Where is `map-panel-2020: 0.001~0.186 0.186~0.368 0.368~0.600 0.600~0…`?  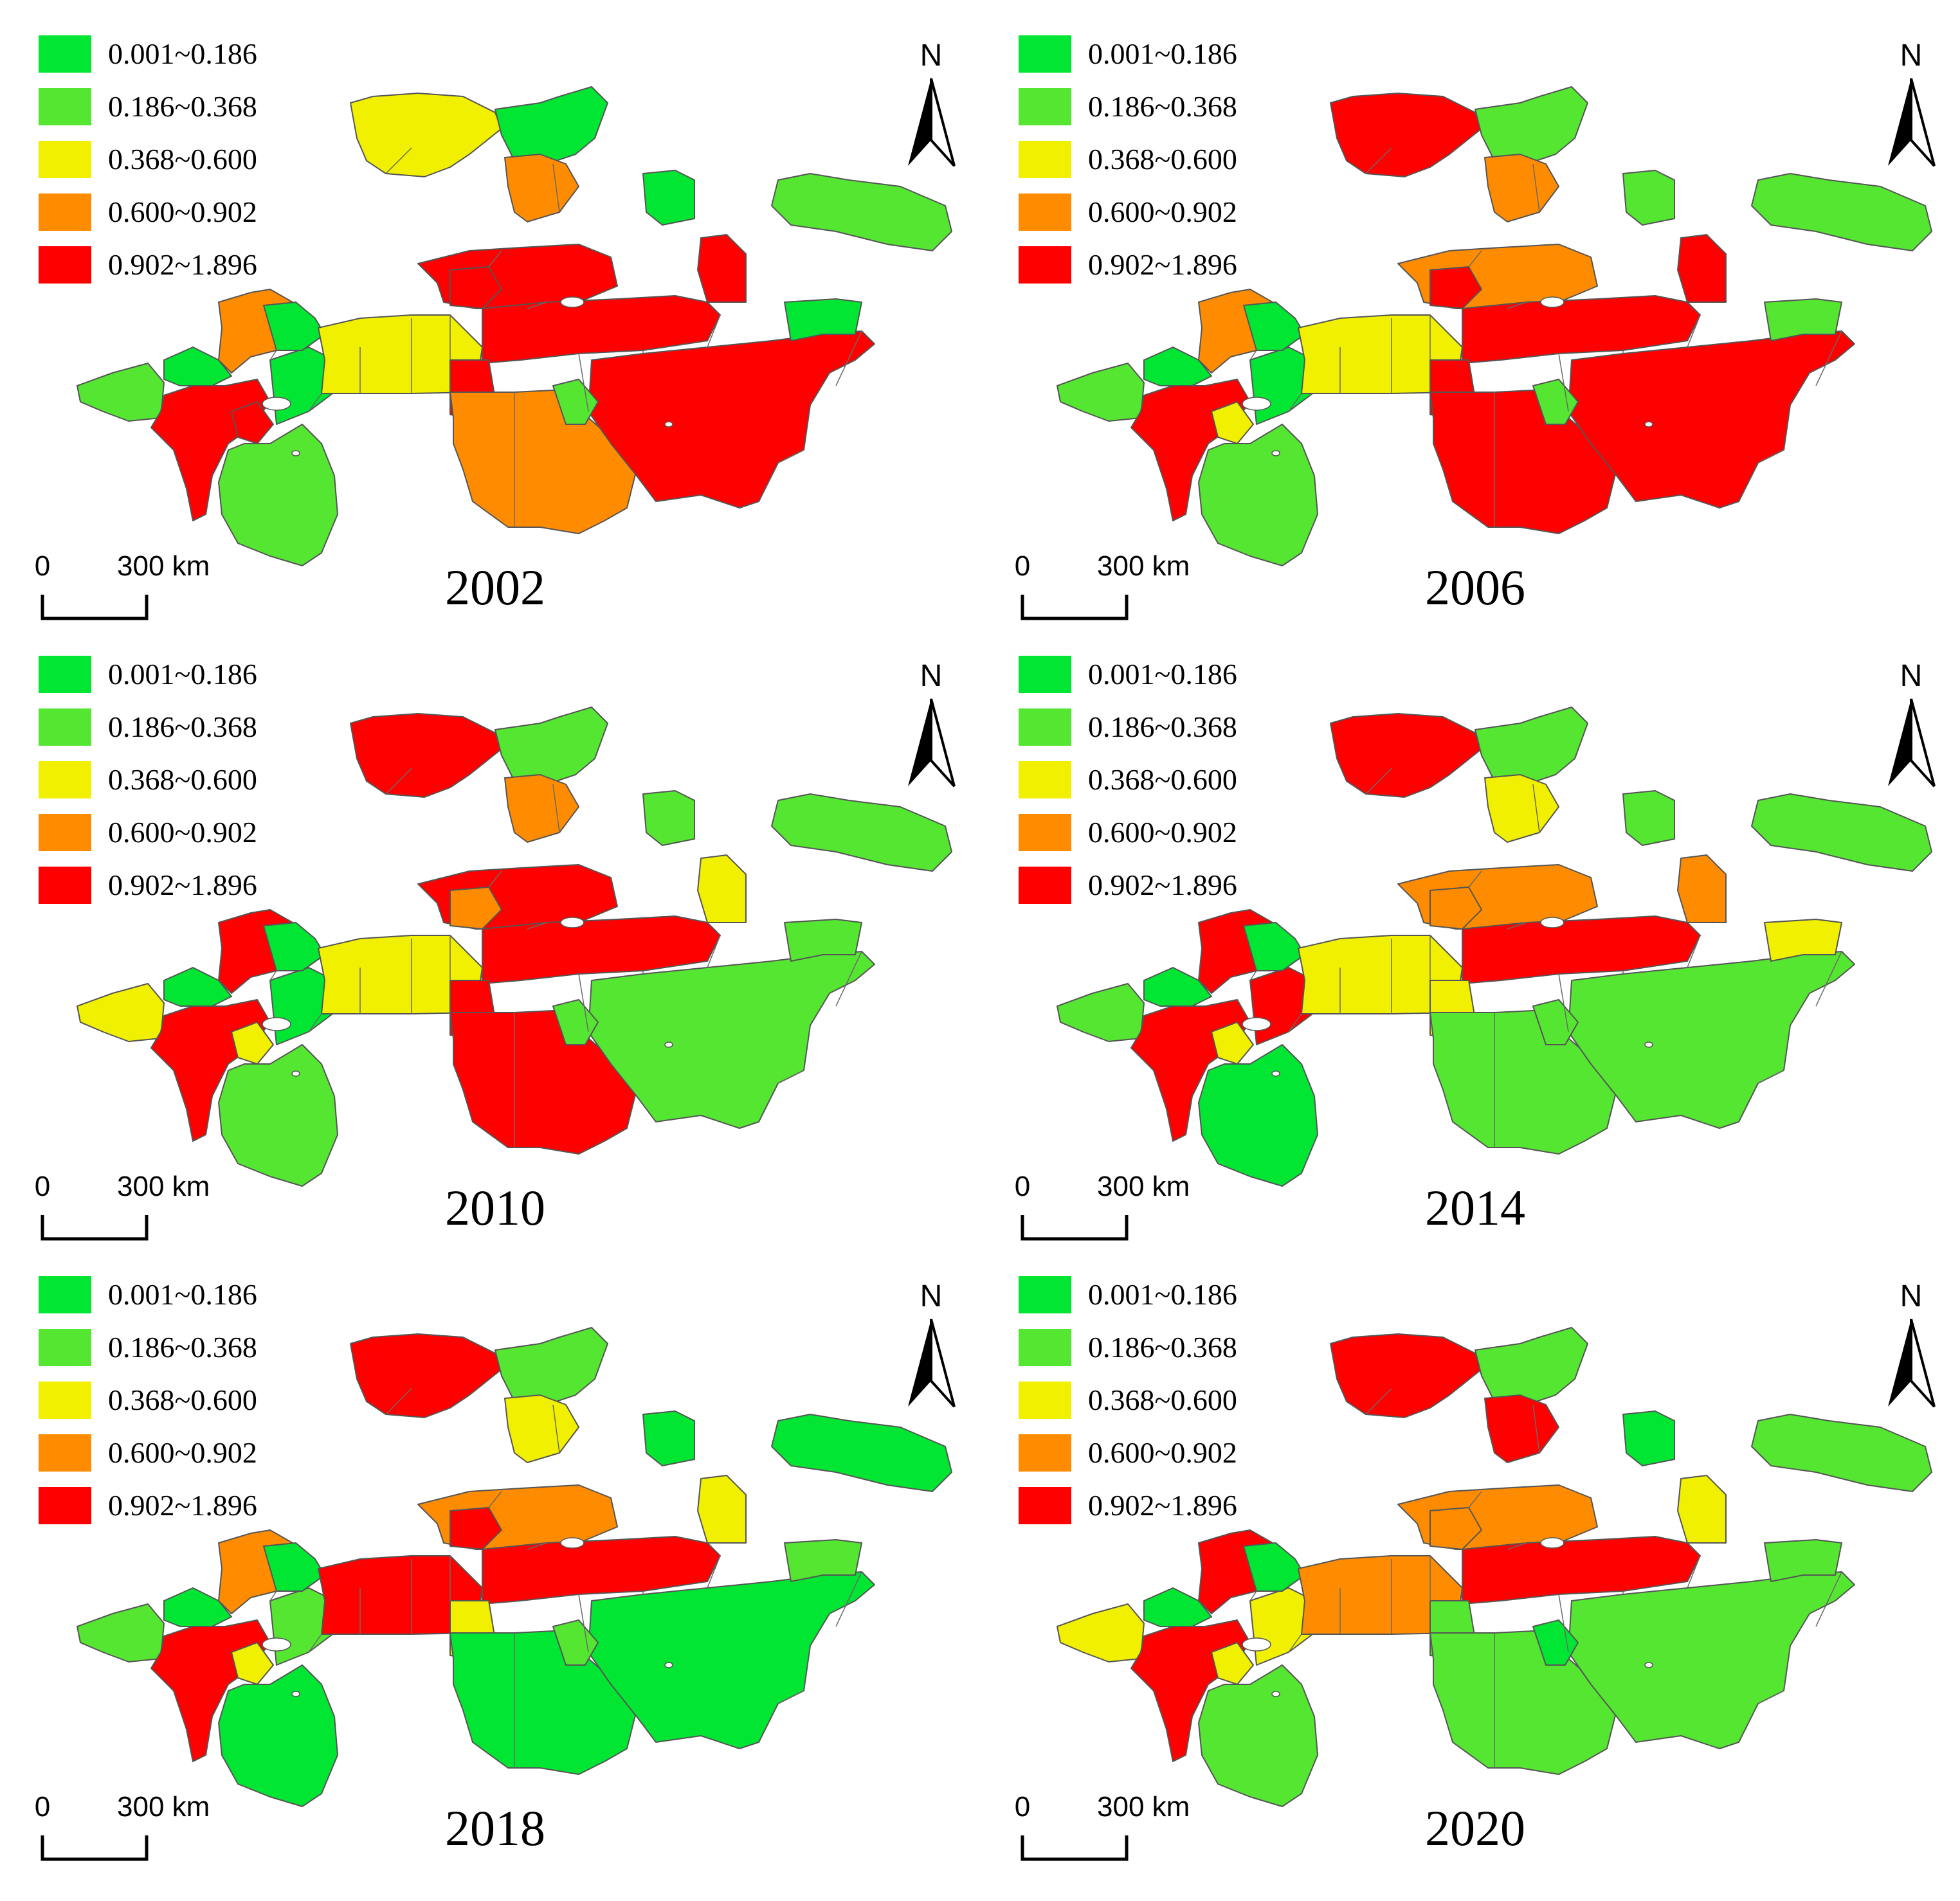 map-panel-2020: 0.001~0.186 0.186~0.368 0.368~0.600 0.600~0… is located at coordinates (1475, 1568).